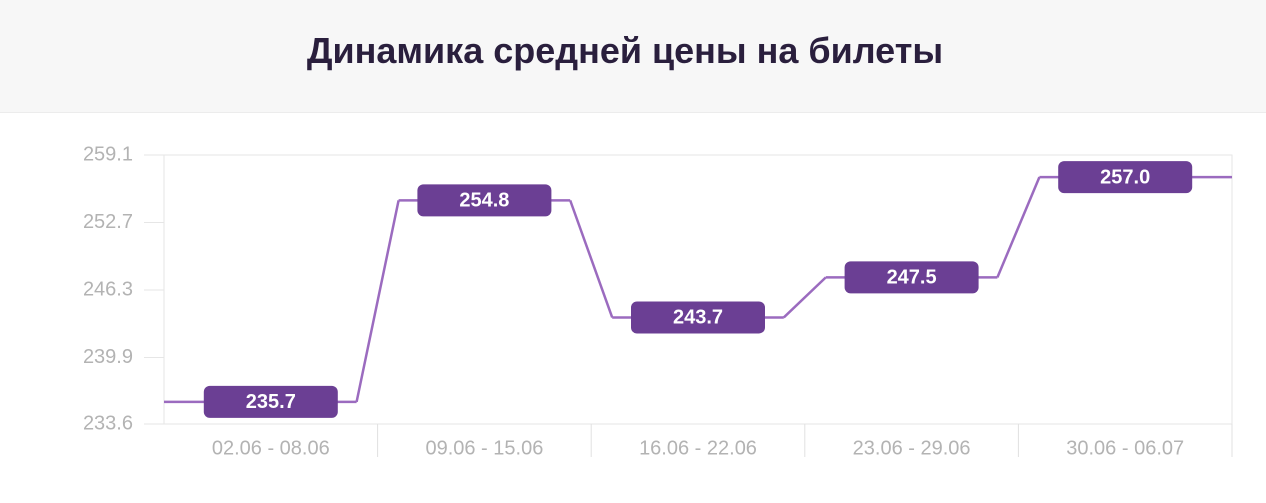 The height and width of the screenshot is (503, 1266). Describe the element at coordinates (108, 222) in the screenshot. I see `y-tick-label: 252.7` at that location.